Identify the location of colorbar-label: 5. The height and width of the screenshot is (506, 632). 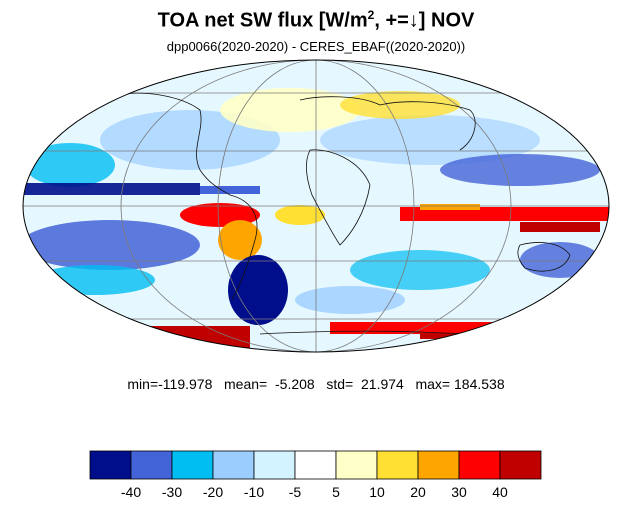
(336, 492).